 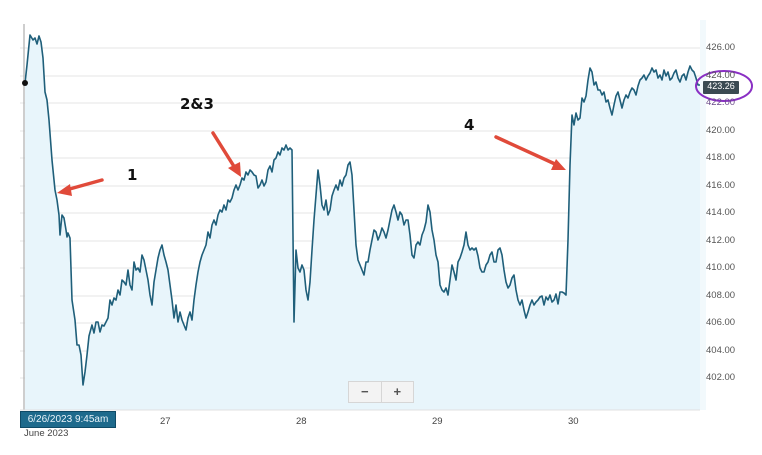 What do you see at coordinates (68, 419) in the screenshot?
I see `crosshair-date-badge: 6/26/2023 9:45am` at bounding box center [68, 419].